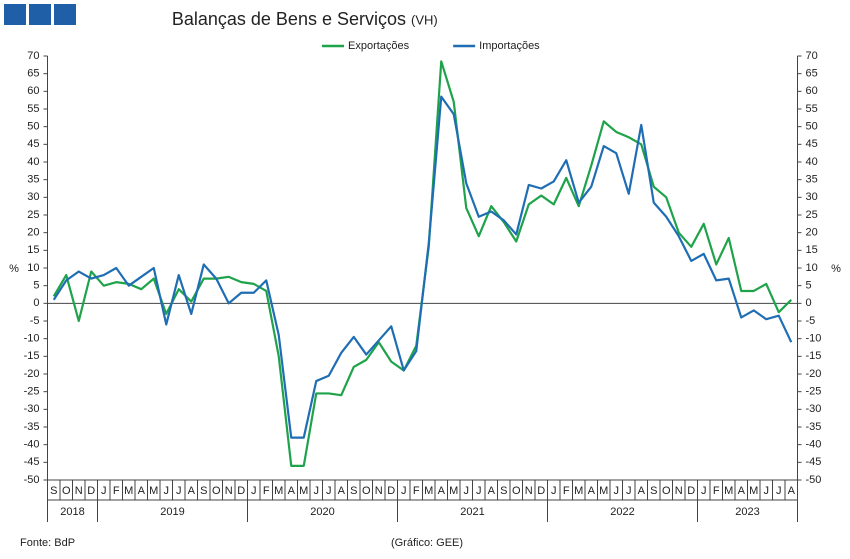 The image size is (850, 559). I want to click on chart-title: Balanças de Bens e Serviços, so click(289, 19).